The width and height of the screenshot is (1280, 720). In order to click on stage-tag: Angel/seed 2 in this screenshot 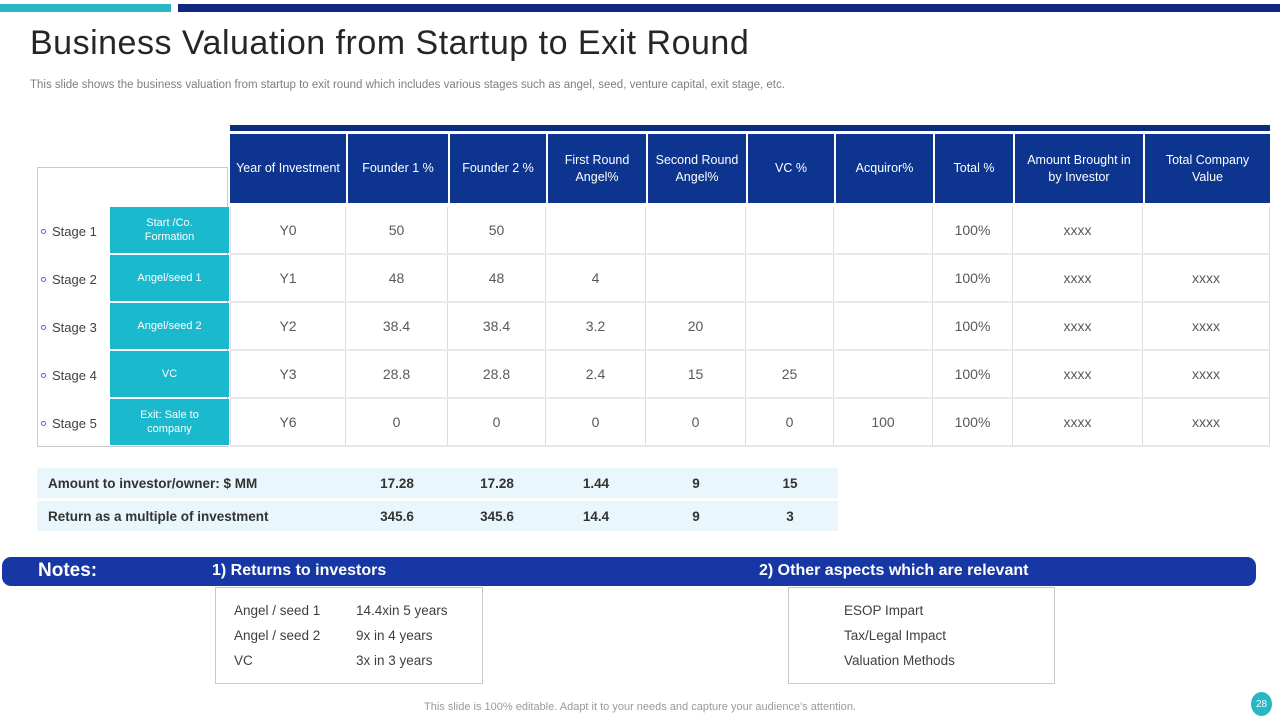, I will do `click(169, 326)`.